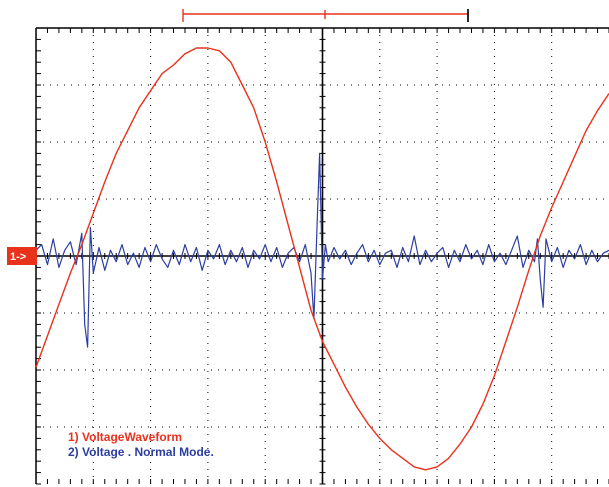 The image size is (609, 487). Describe the element at coordinates (125, 437) in the screenshot. I see `legend-entry-1: 1) VoltageWaveform` at that location.